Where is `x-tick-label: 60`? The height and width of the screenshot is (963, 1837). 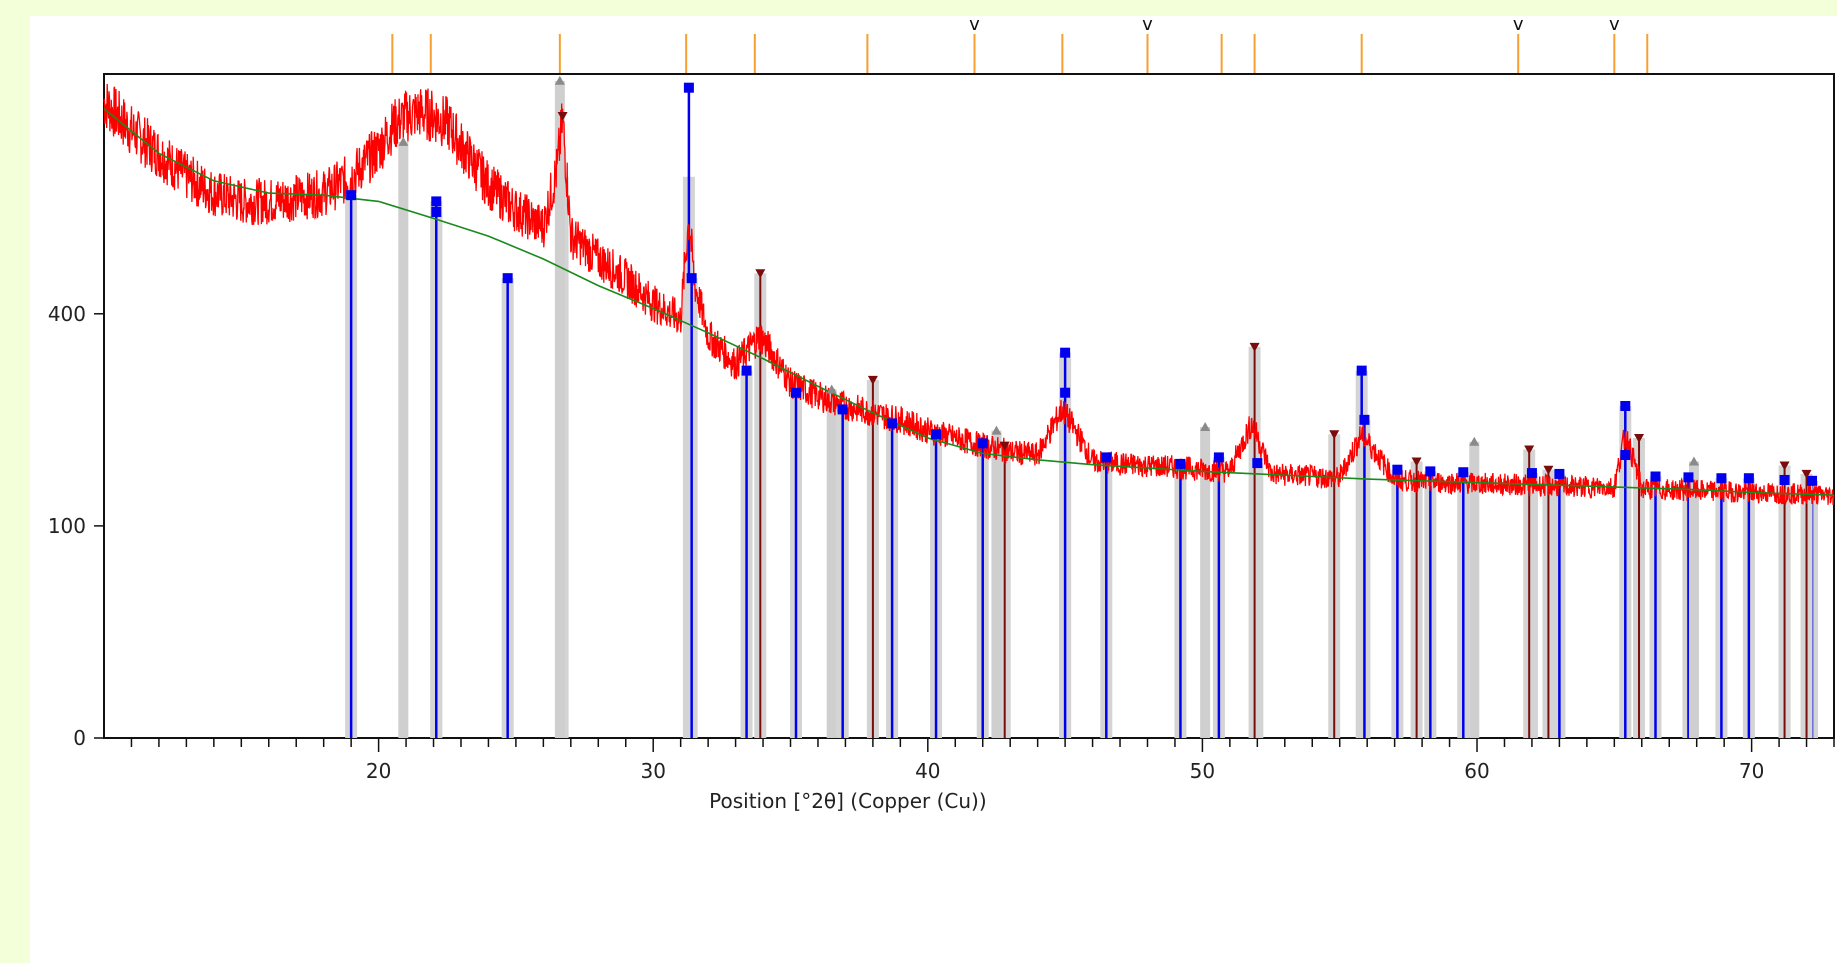 x-tick-label: 60 is located at coordinates (1476, 771).